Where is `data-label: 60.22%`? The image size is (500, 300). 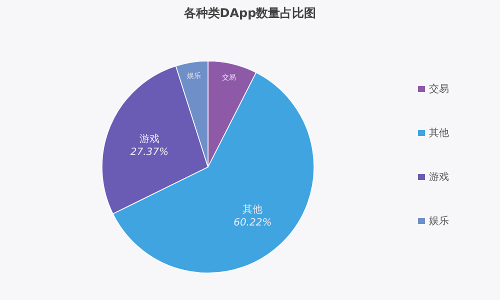
data-label: 60.22% is located at coordinates (253, 222).